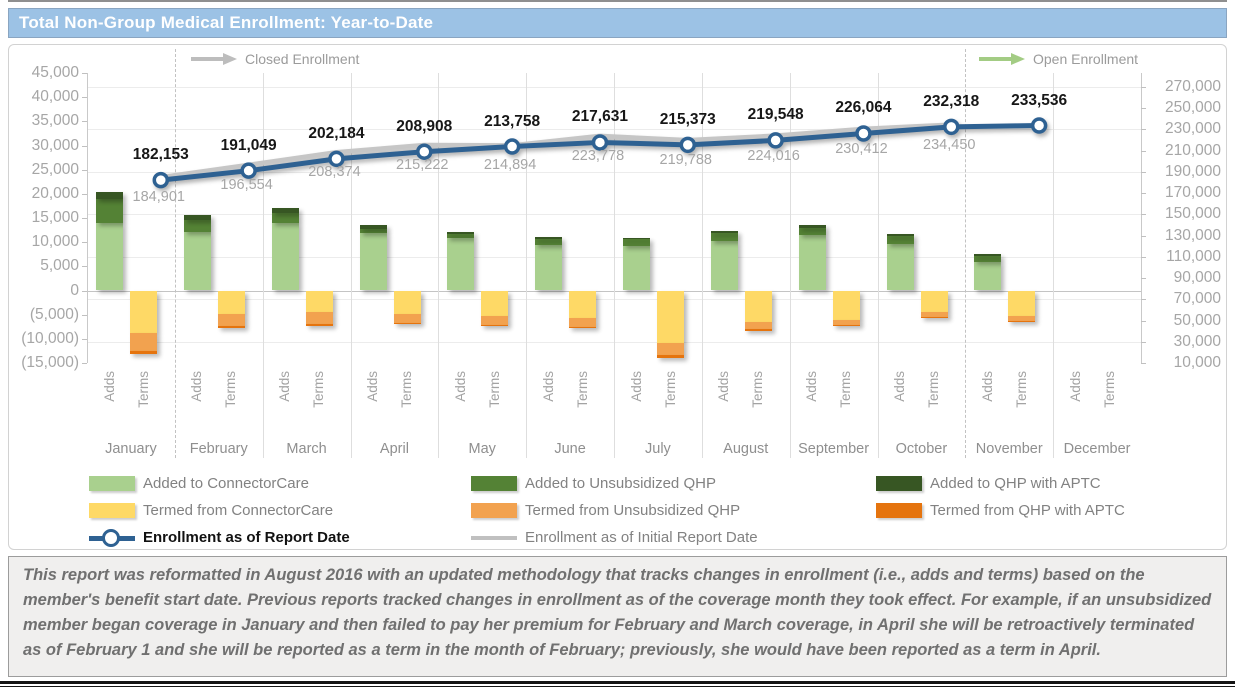 Image resolution: width=1235 pixels, height=690 pixels. What do you see at coordinates (55, 72) in the screenshot?
I see `left-axis-label: 45,000` at bounding box center [55, 72].